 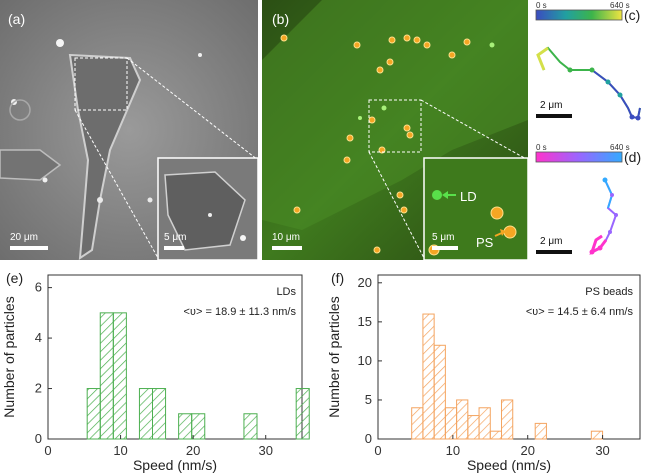 I want to click on histogram-lds-panel-label: (e), so click(x=14, y=278).